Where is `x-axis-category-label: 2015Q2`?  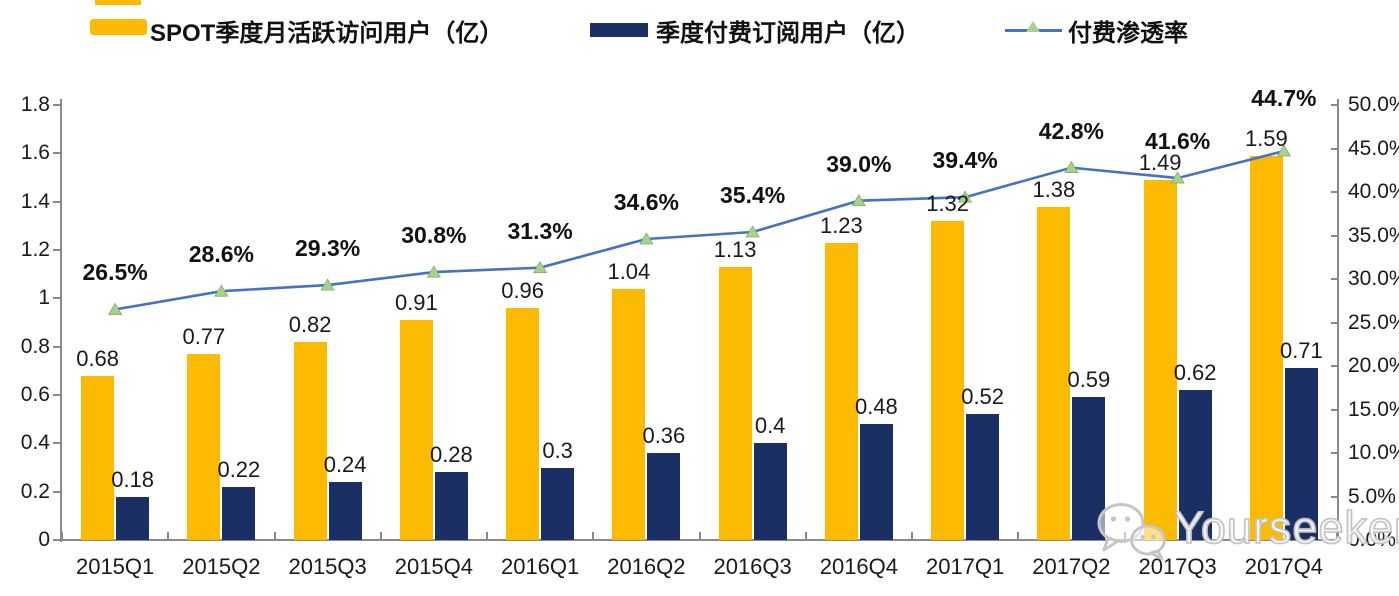
x-axis-category-label: 2015Q2 is located at coordinates (221, 566).